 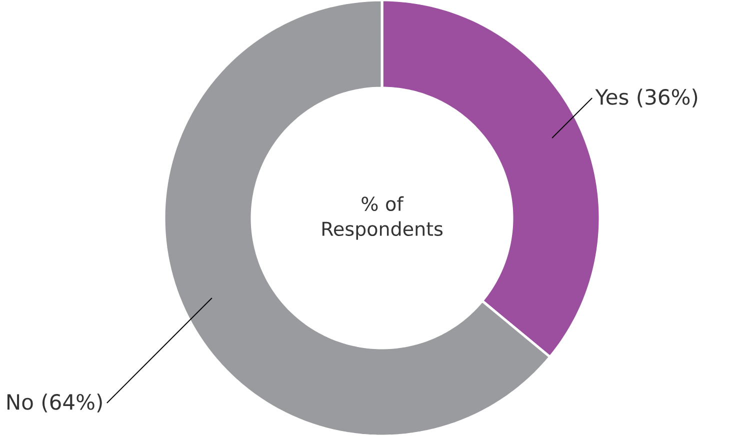 I want to click on data-label: (64%), so click(x=72, y=403).